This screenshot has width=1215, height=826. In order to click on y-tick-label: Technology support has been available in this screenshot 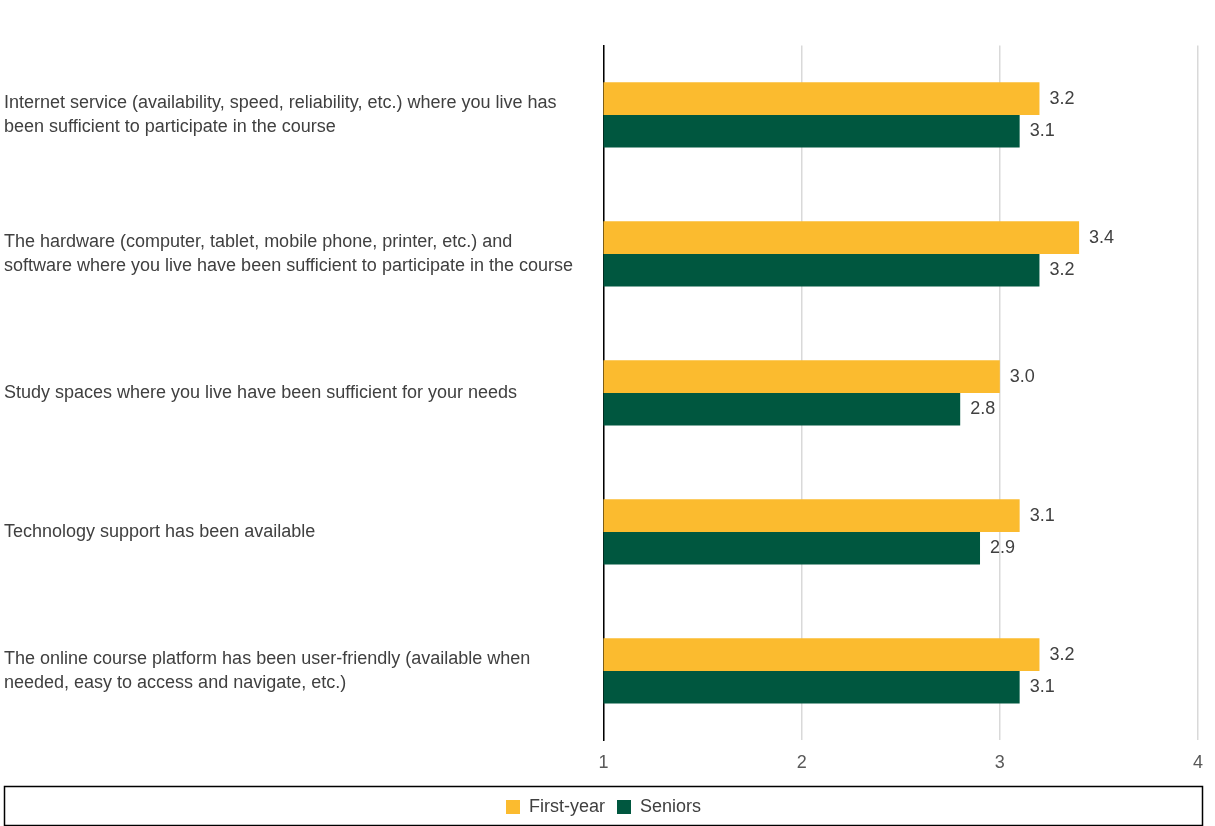, I will do `click(160, 530)`.